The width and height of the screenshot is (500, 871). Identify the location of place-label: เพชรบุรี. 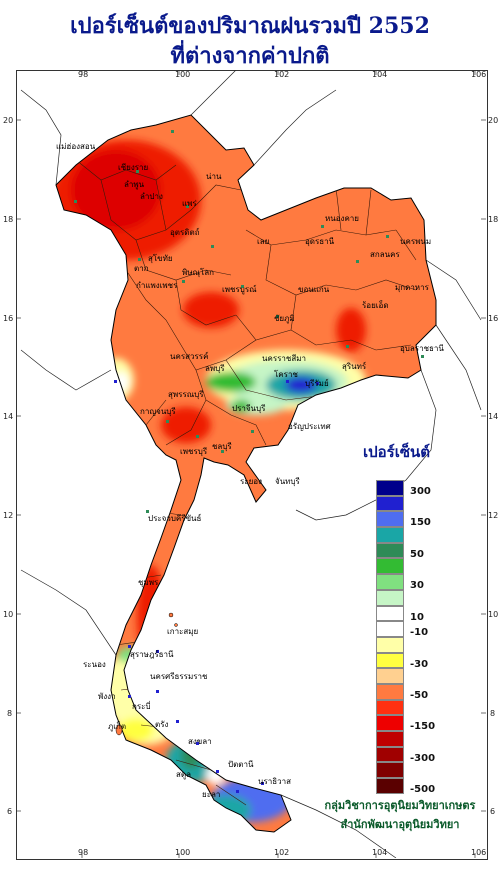
(194, 451).